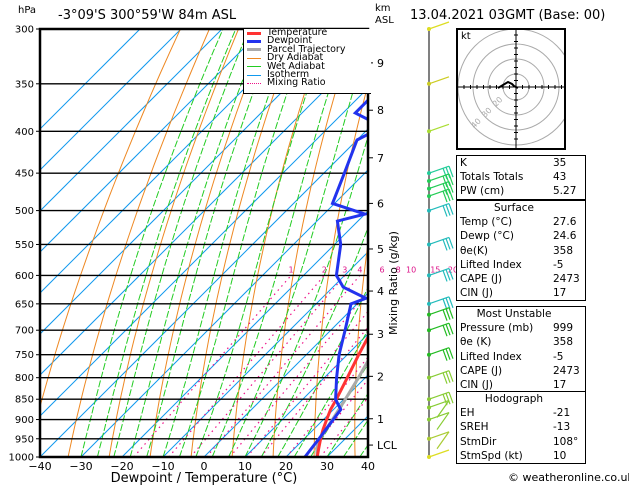 This screenshot has width=629, height=486. I want to click on mixing-ratio-axis-label: Mixing Ratio (g/kg), so click(393, 283).